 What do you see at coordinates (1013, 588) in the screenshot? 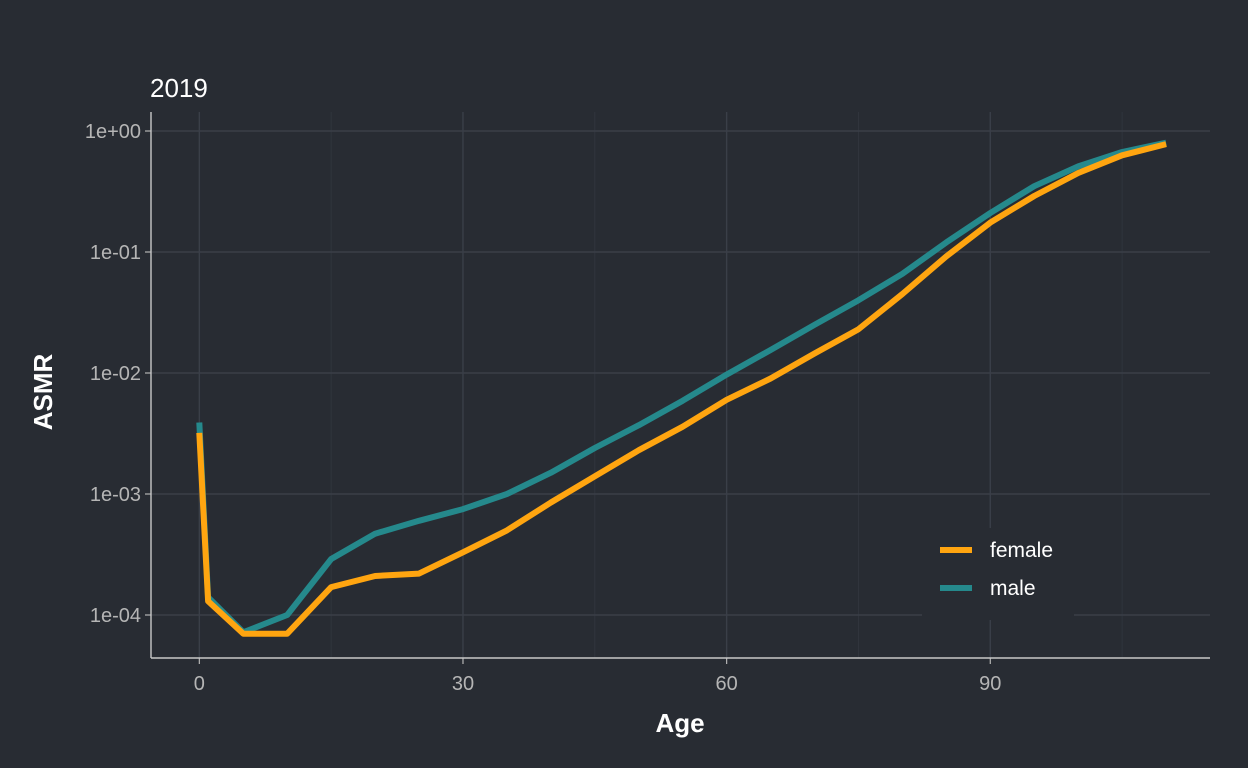
I see `legend-label-male: male` at bounding box center [1013, 588].